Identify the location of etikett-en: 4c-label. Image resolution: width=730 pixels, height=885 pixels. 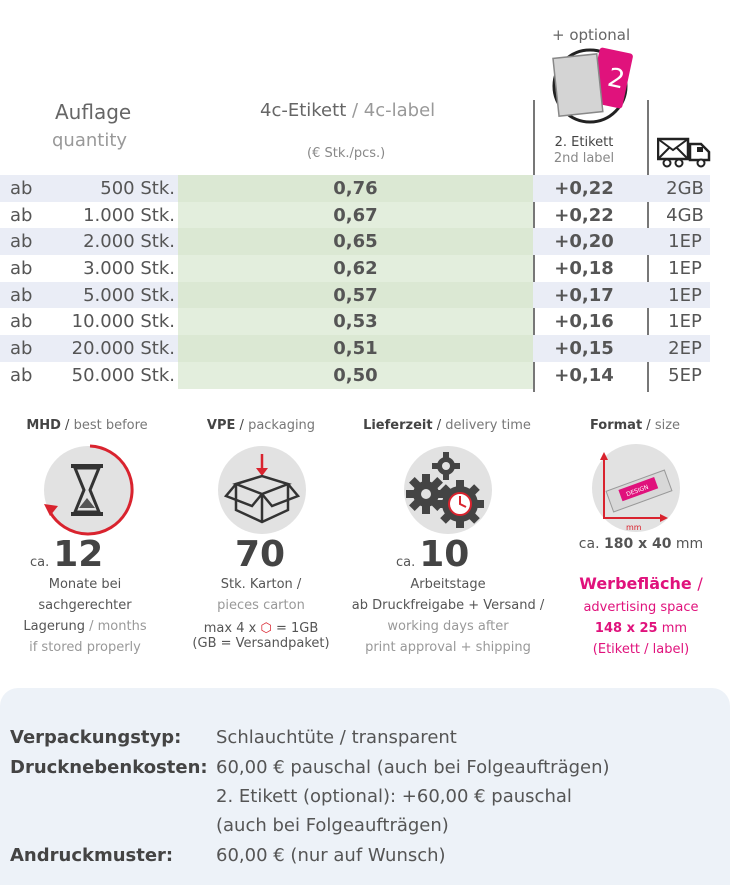
(399, 110).